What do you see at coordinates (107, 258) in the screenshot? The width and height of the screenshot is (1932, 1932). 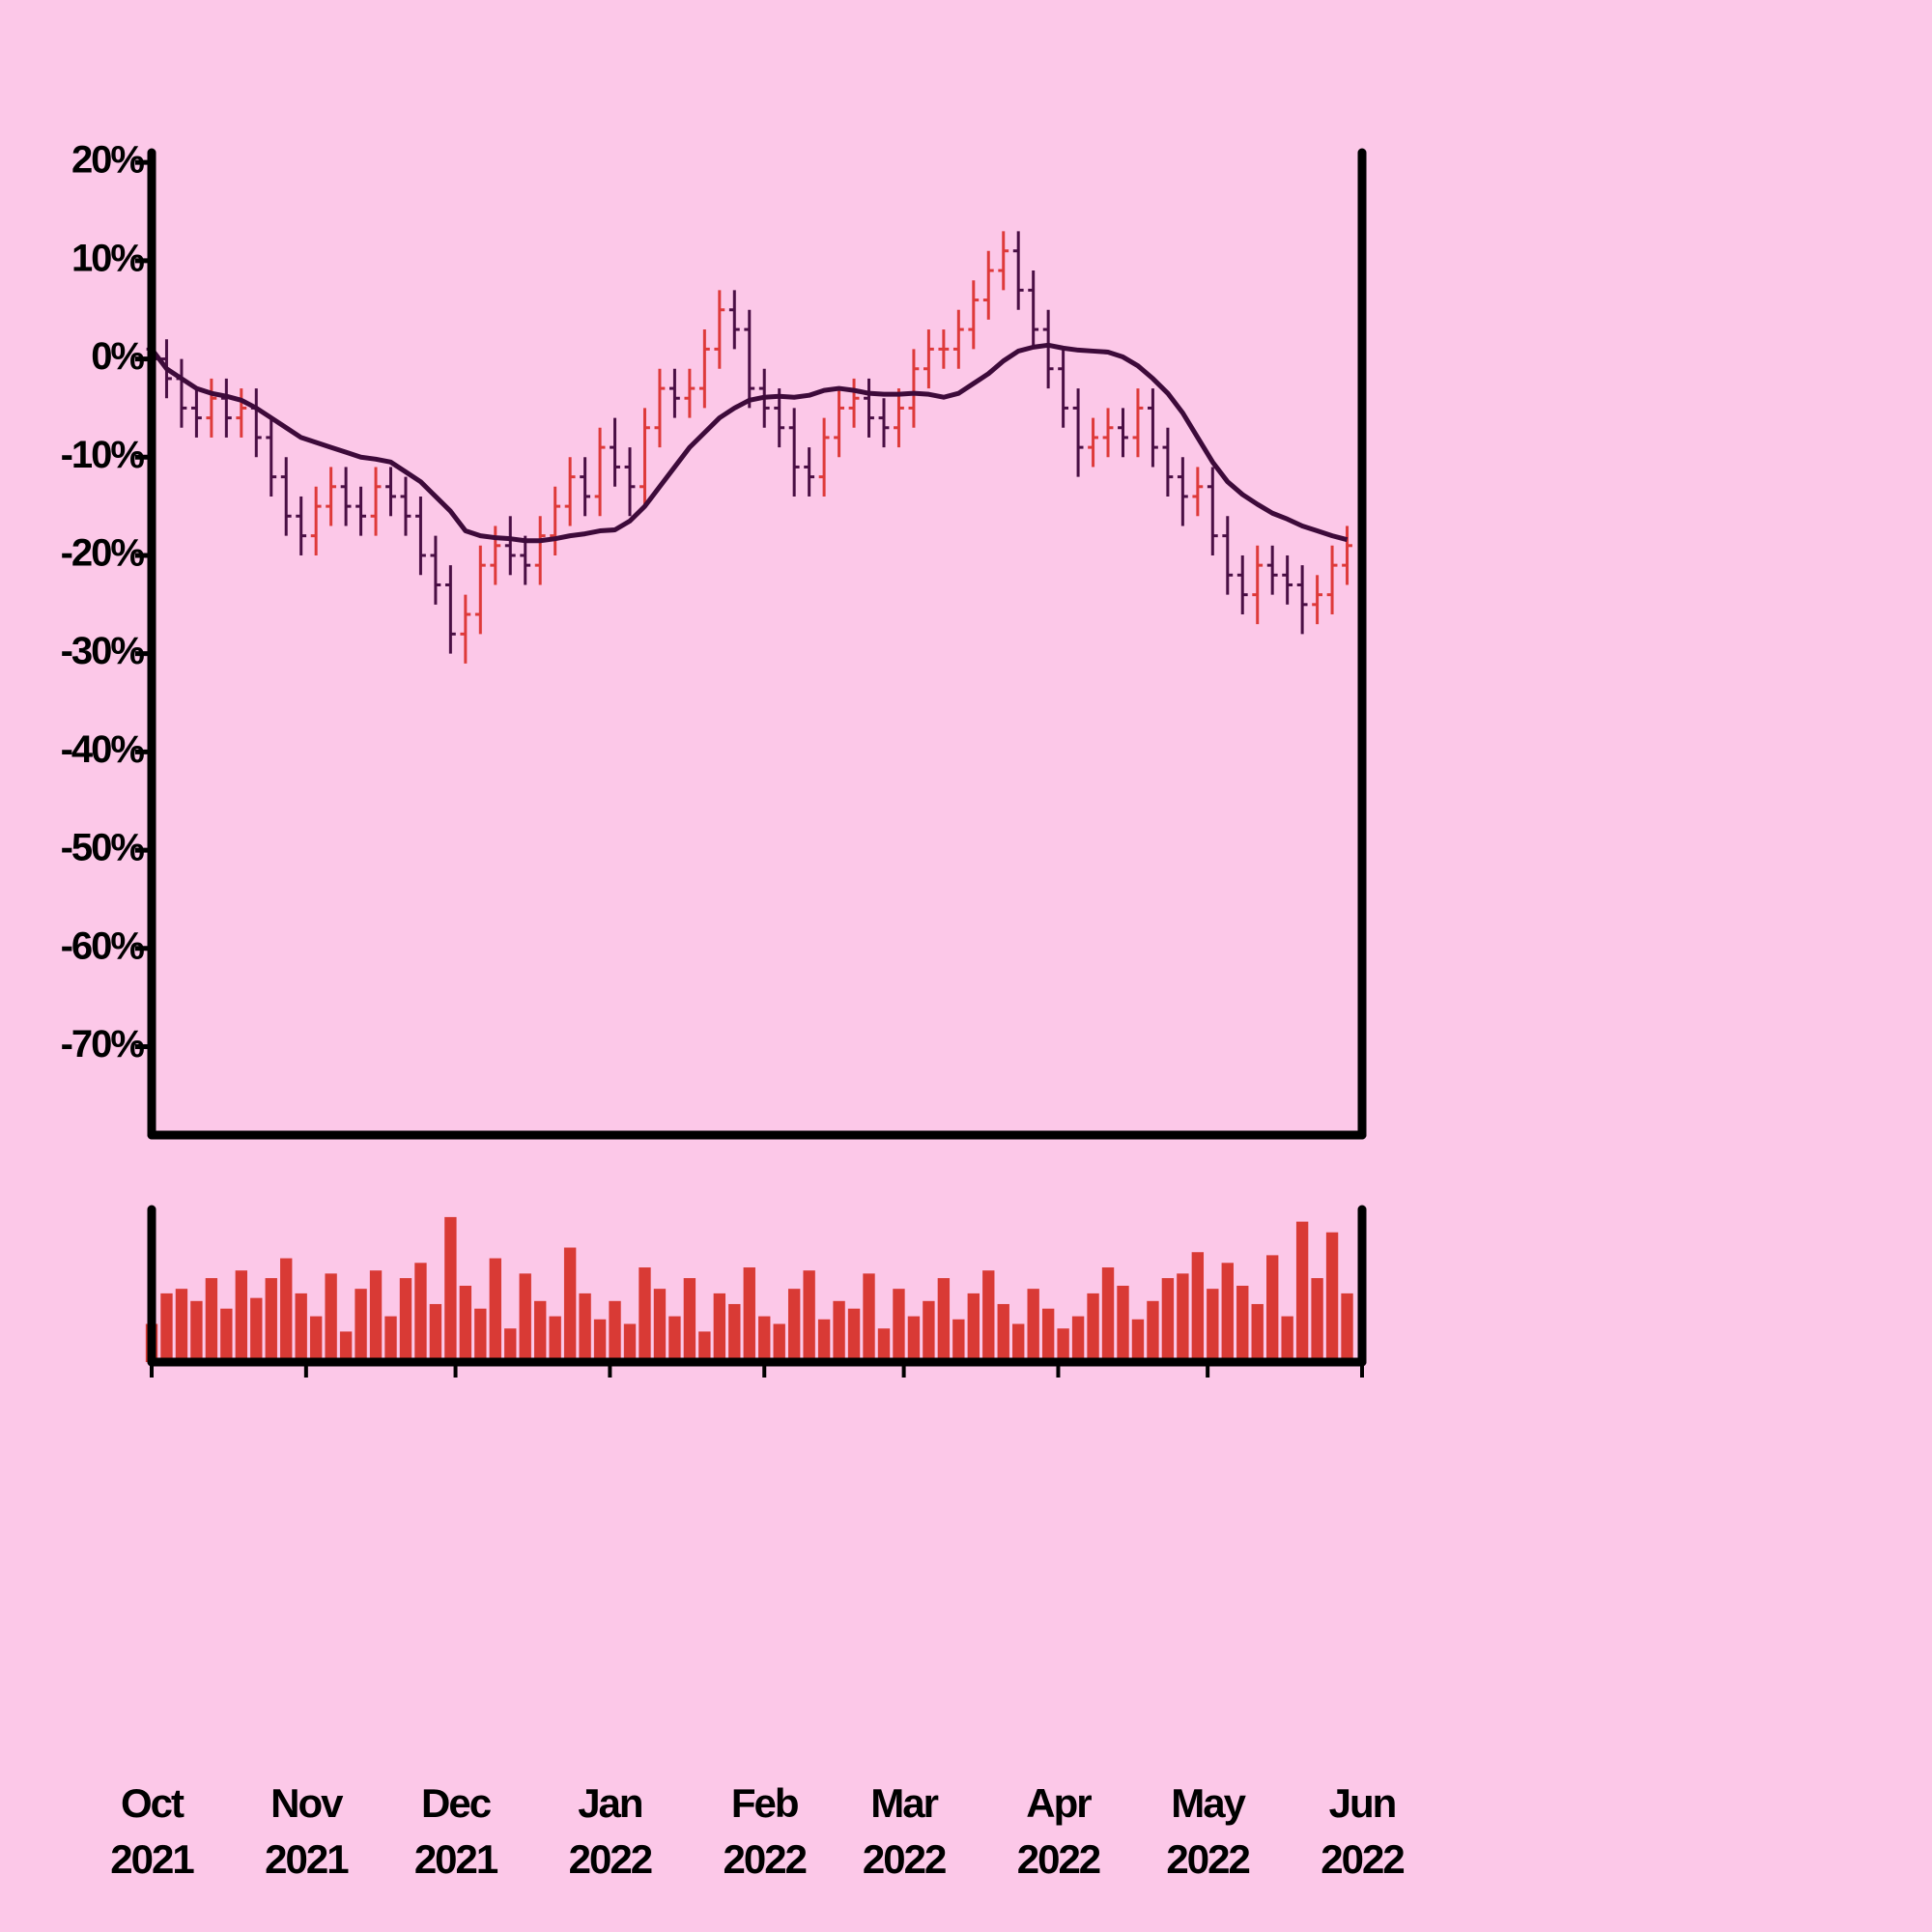 I see `y-tick-label: 10%` at bounding box center [107, 258].